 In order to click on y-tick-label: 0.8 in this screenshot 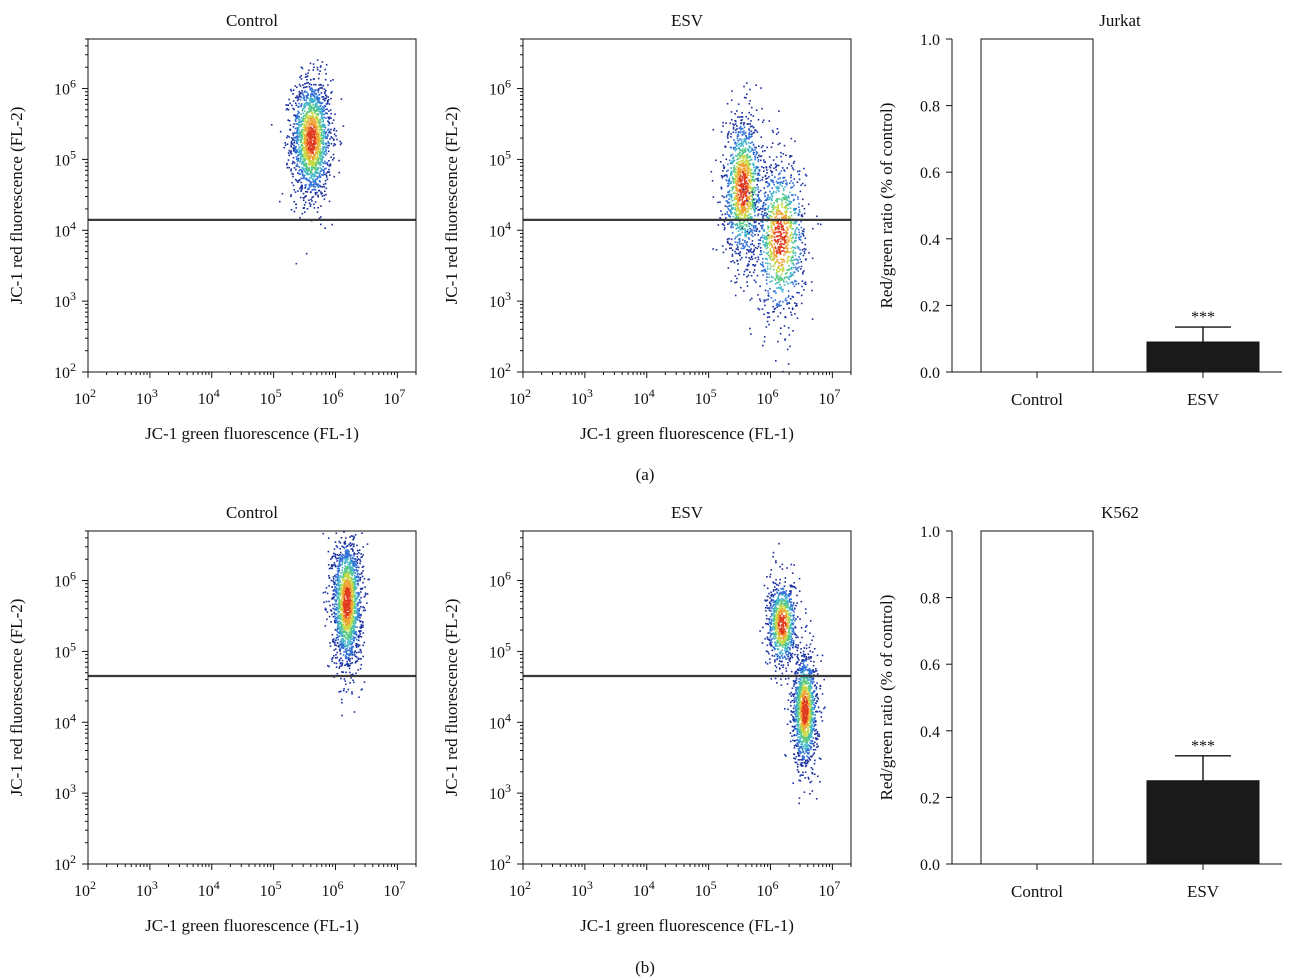, I will do `click(930, 107)`.